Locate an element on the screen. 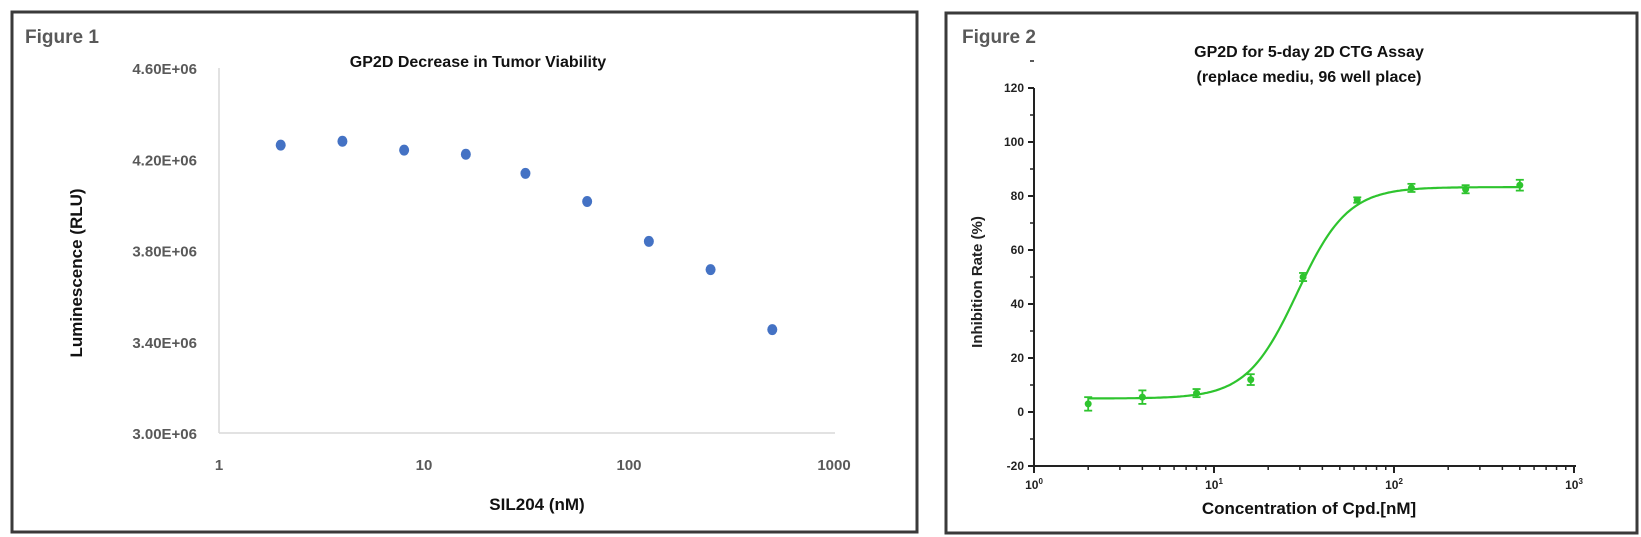 The height and width of the screenshot is (537, 1641). figure-1-x-tick-label: 1 is located at coordinates (219, 465).